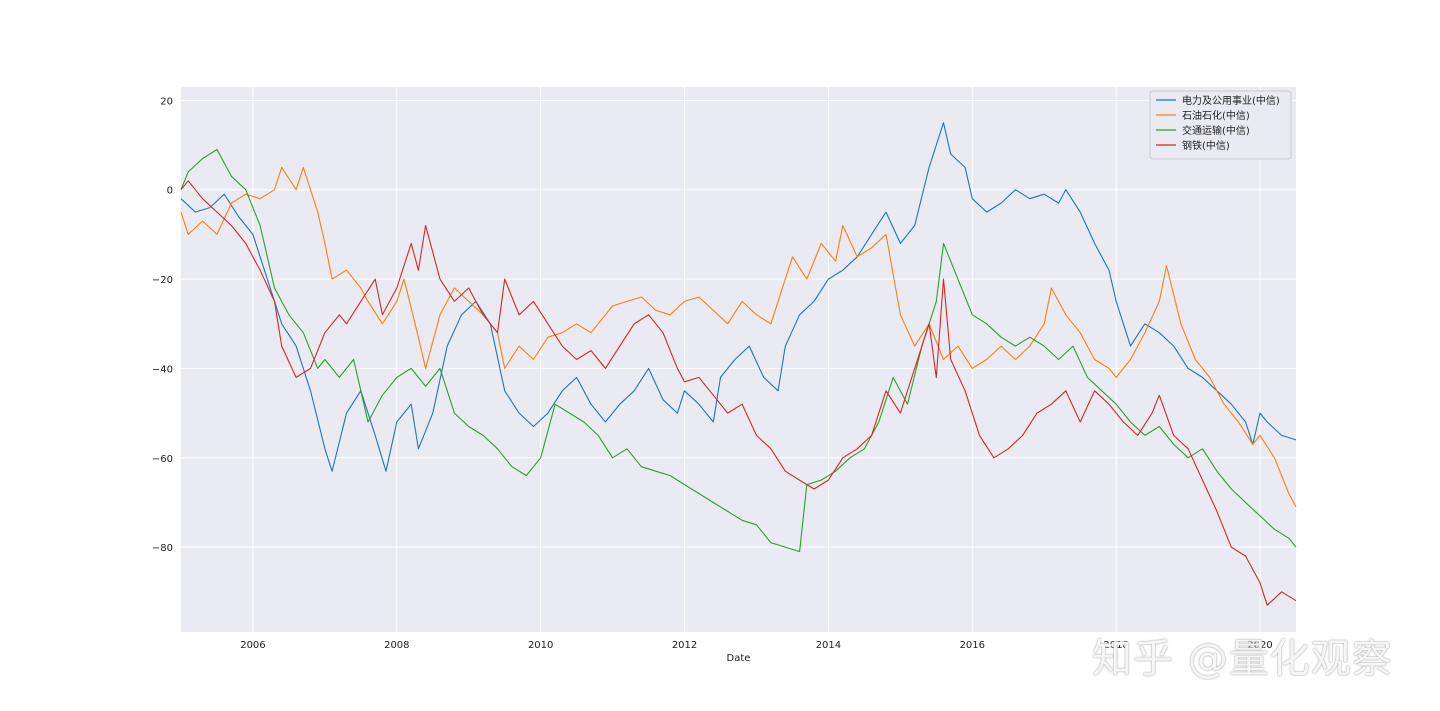  What do you see at coordinates (162, 548) in the screenshot?
I see `y-tick-label: −80` at bounding box center [162, 548].